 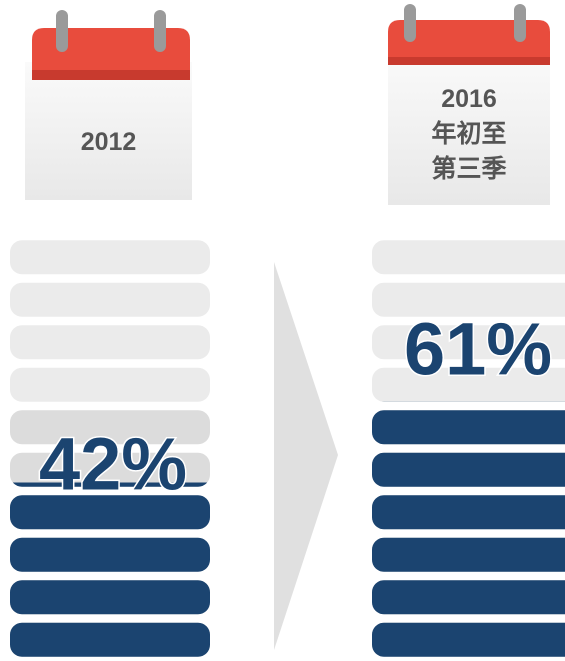 I want to click on value-label: 61%, so click(x=478, y=349).